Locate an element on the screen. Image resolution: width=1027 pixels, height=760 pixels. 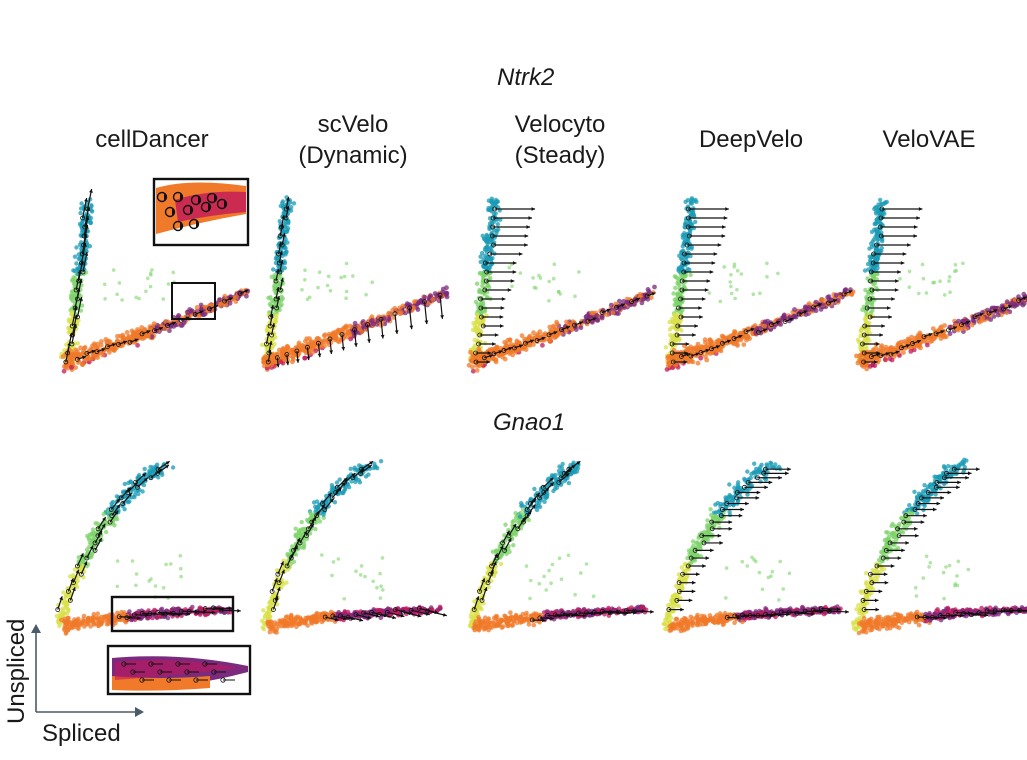
method-line2: (Steady) is located at coordinates (560, 155).